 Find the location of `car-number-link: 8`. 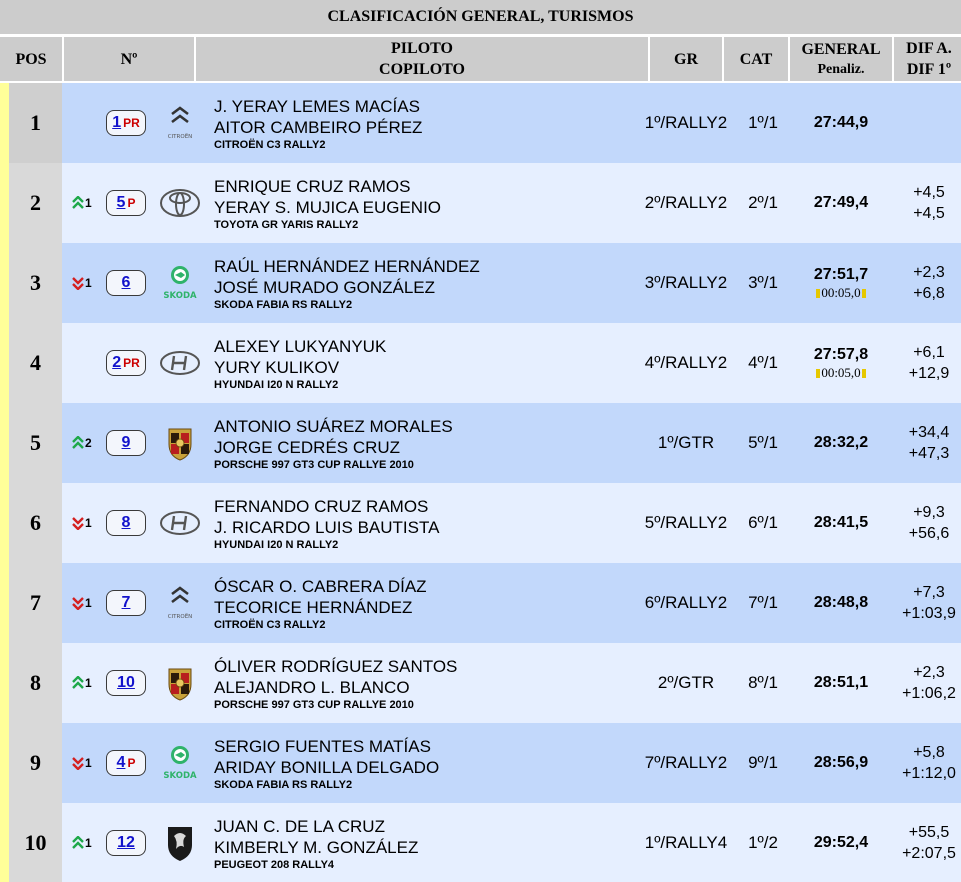

car-number-link: 8 is located at coordinates (126, 522).